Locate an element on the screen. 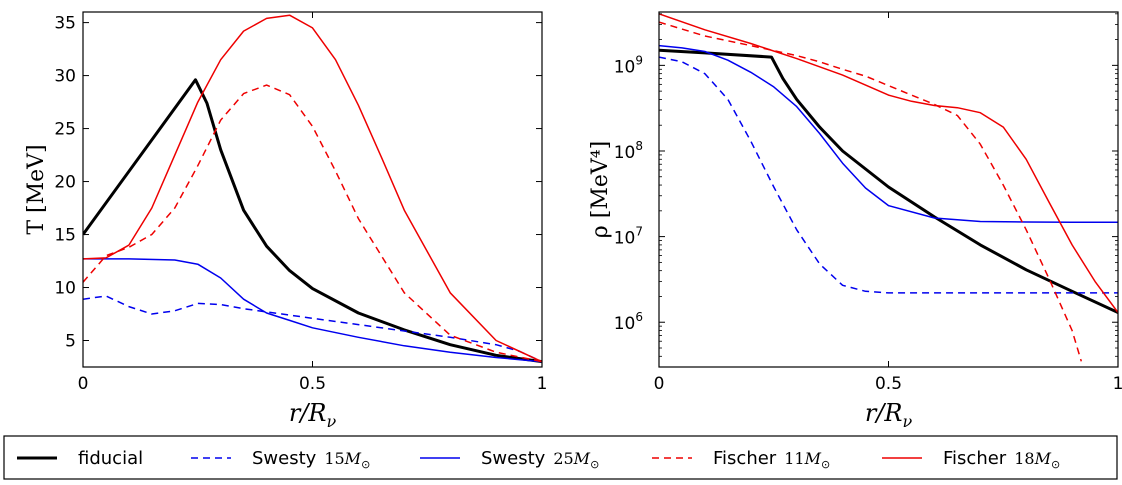 This screenshot has height=485, width=1122. legend-label: Swesty 25M⊙ is located at coordinates (540, 459).